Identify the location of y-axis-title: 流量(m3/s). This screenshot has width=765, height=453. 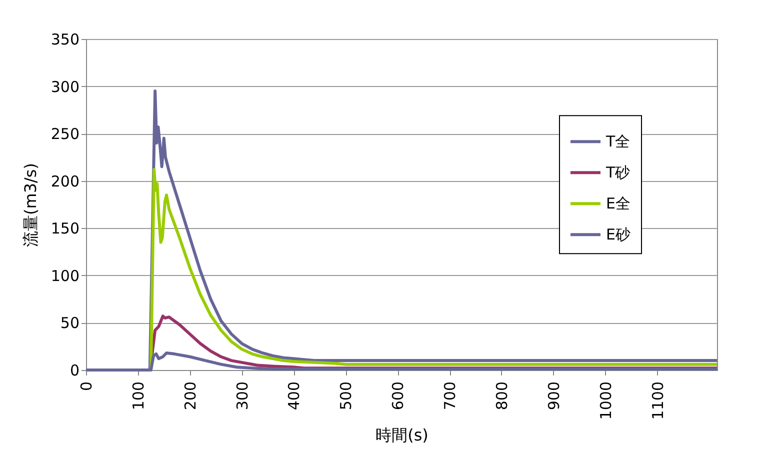
(30, 205).